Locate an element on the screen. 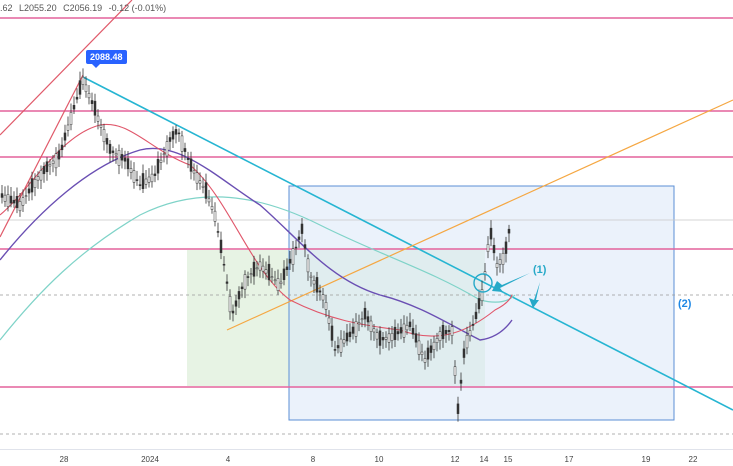  x-tick-label: 2024 is located at coordinates (150, 459).